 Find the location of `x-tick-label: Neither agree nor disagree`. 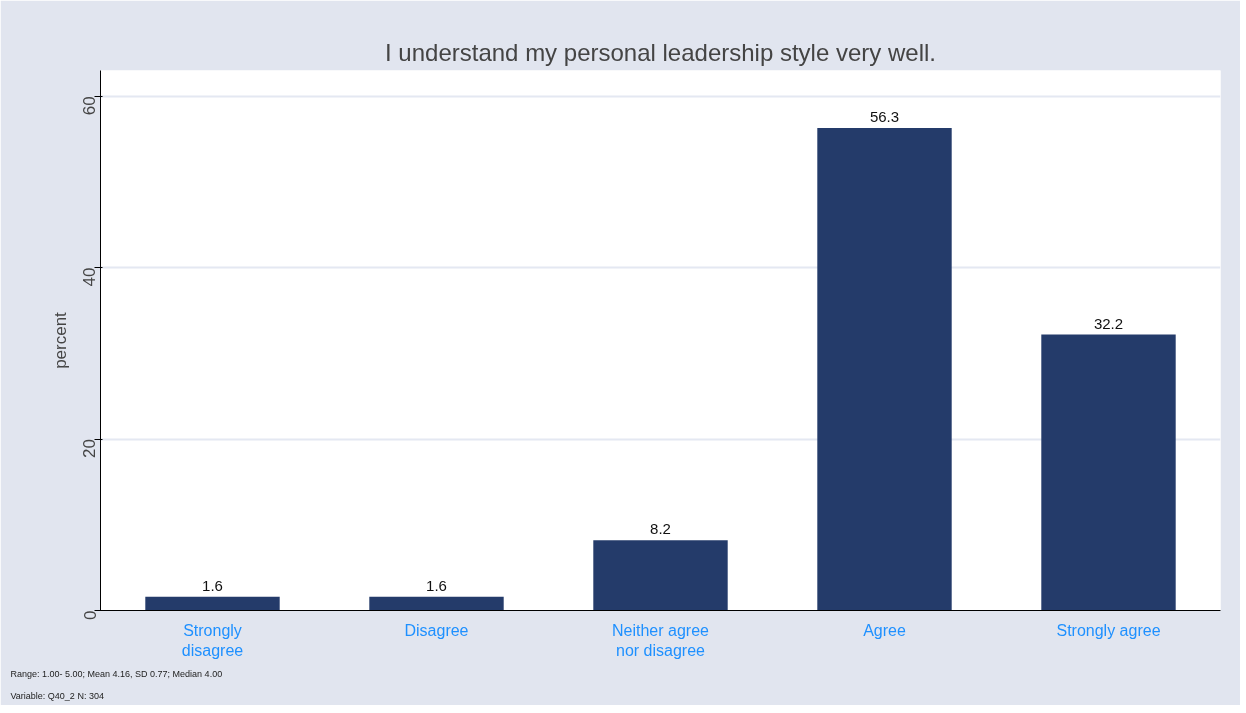

x-tick-label: Neither agree nor disagree is located at coordinates (661, 640).